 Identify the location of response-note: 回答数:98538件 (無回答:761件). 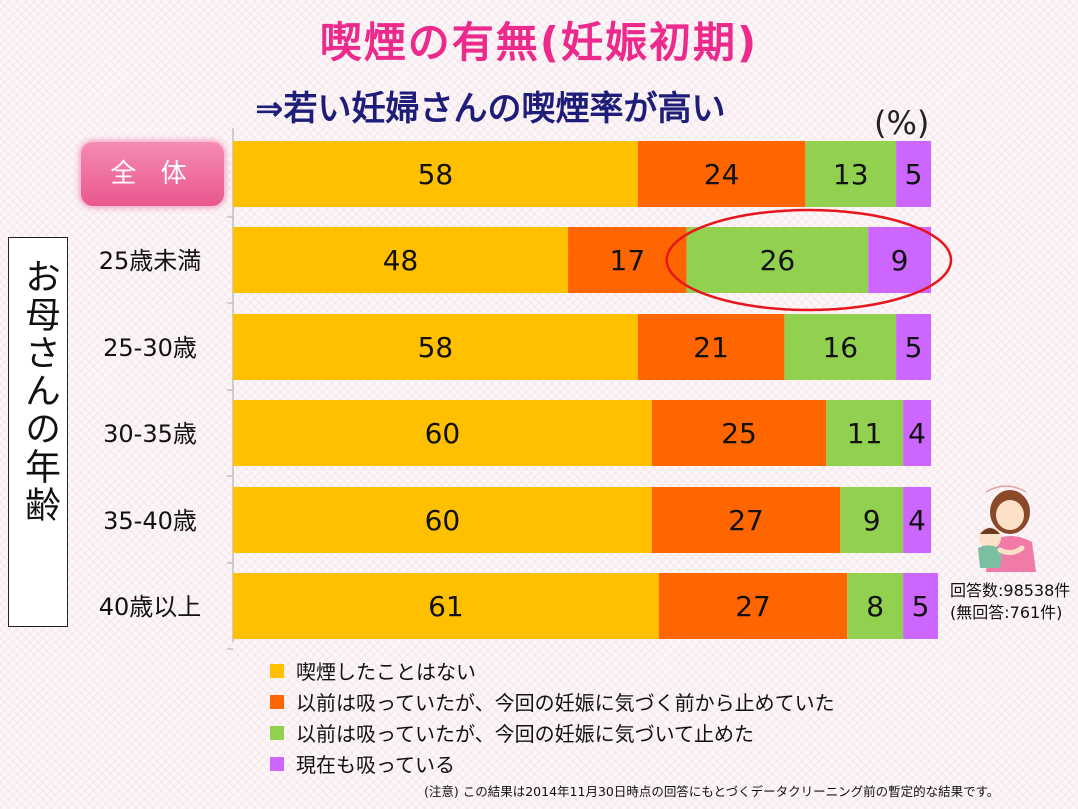
(1010, 602).